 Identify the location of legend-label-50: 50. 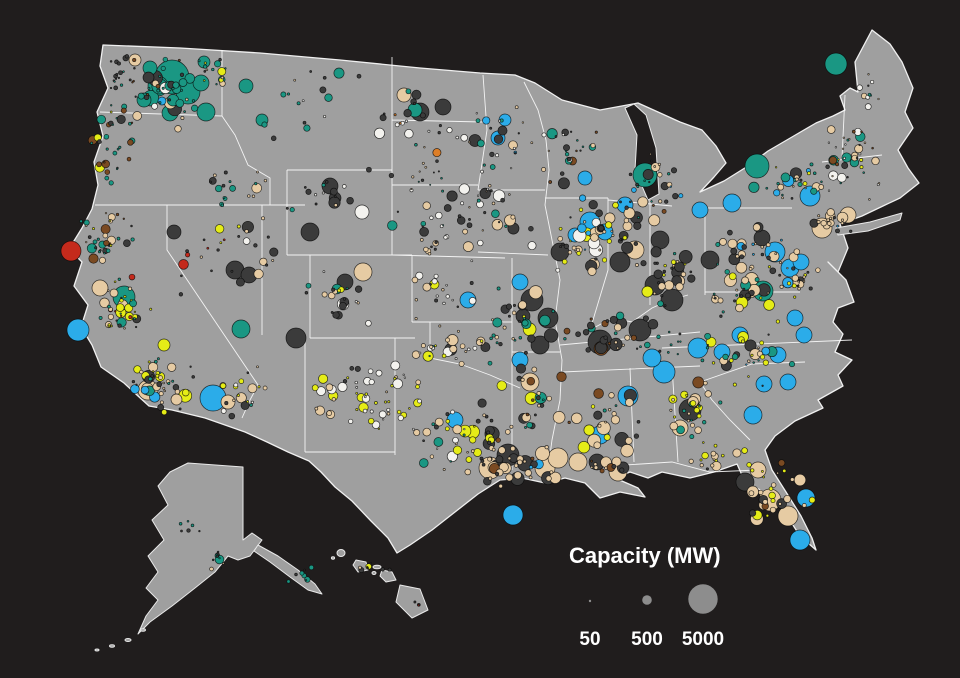
(589, 639).